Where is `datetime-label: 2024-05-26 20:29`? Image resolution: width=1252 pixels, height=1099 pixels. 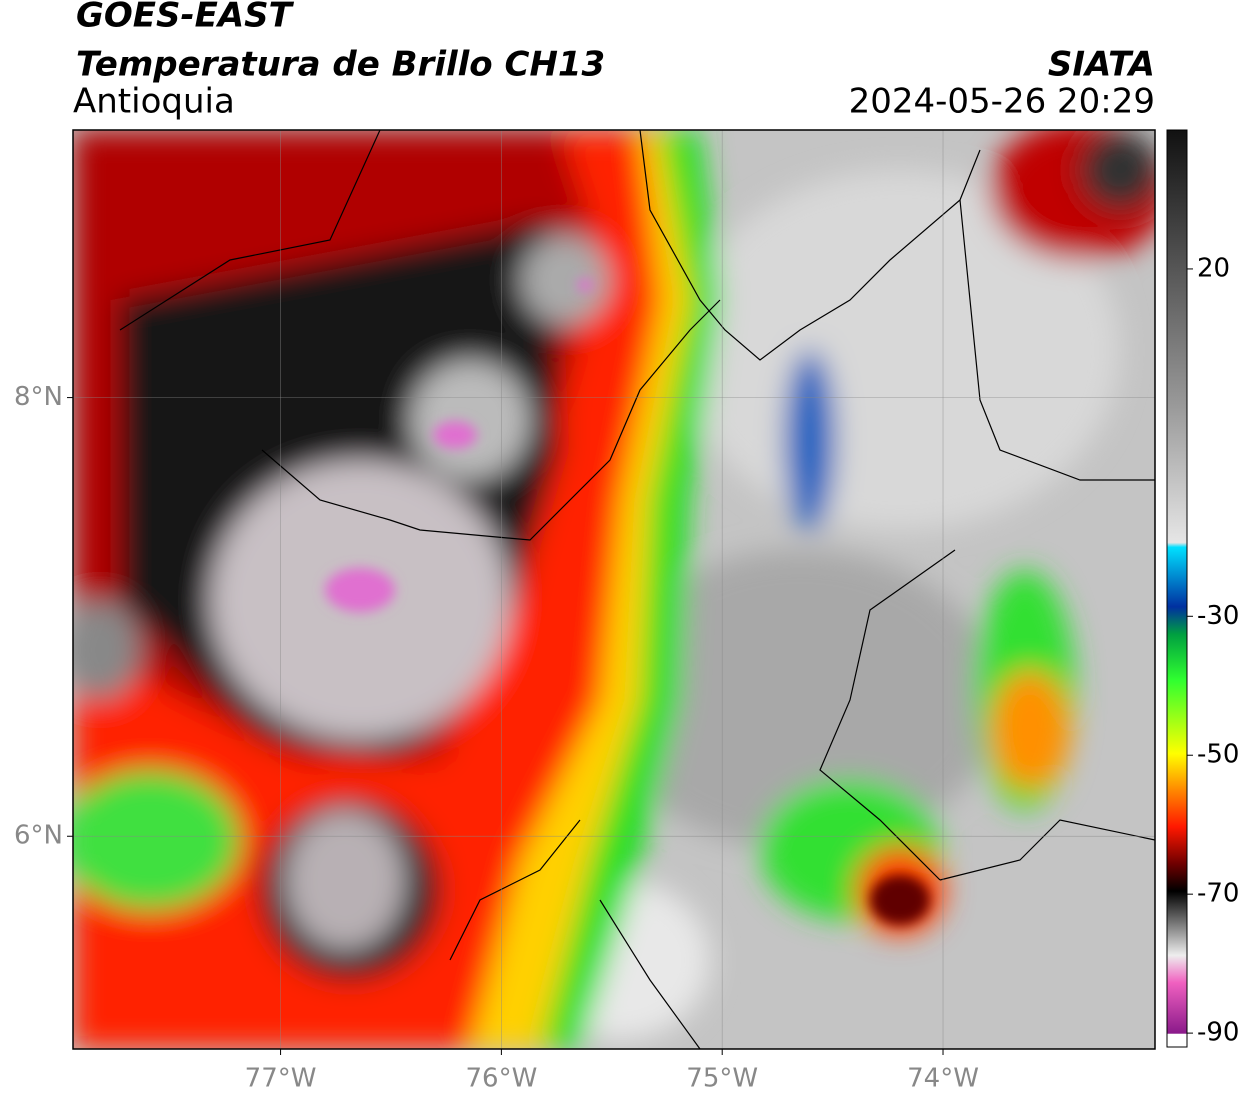 datetime-label: 2024-05-26 20:29 is located at coordinates (1002, 102).